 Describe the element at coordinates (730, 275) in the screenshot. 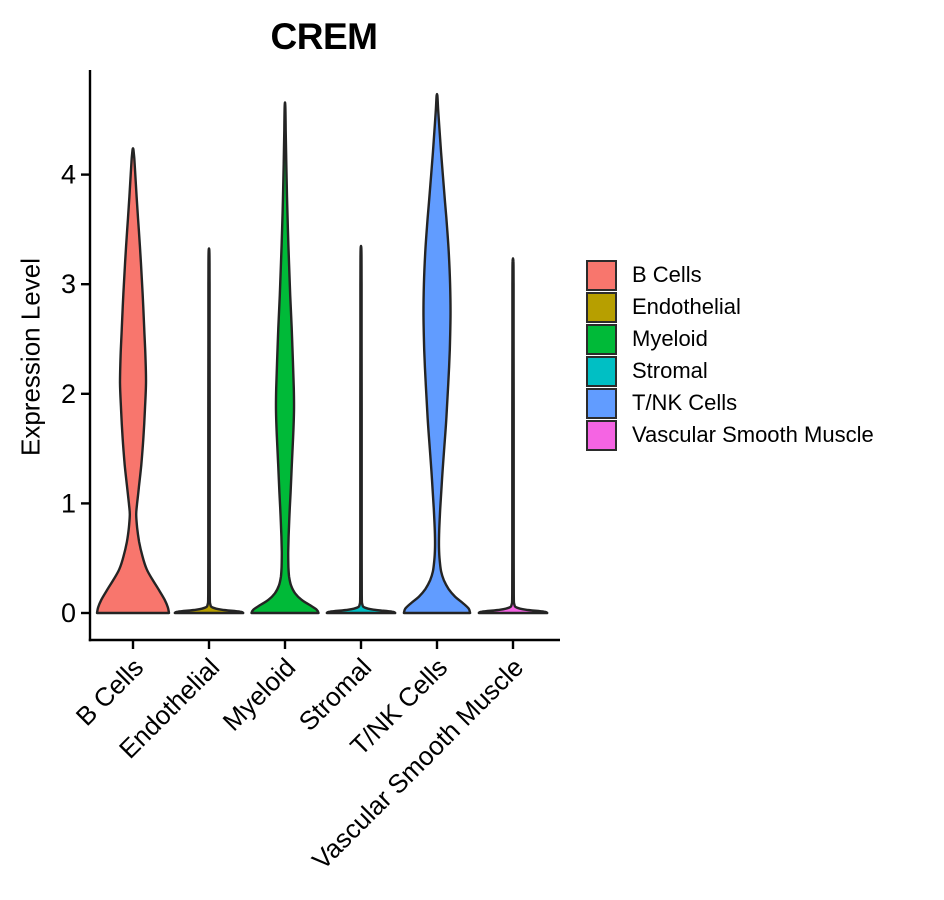

I see `legend-item: B Cells` at that location.